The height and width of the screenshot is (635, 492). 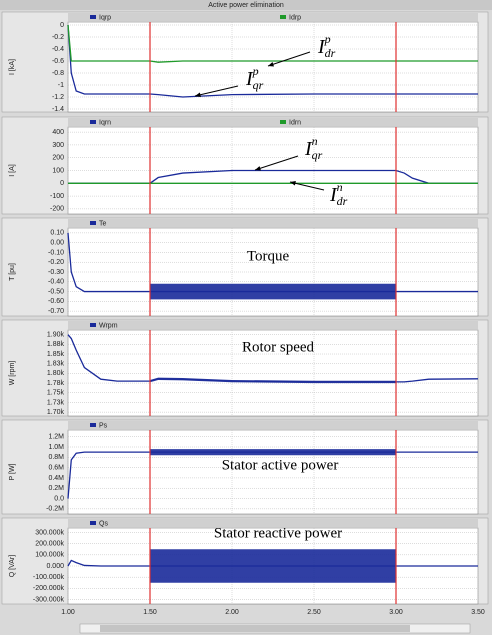 I want to click on y-tick-label: 1.2M, so click(x=56, y=437).